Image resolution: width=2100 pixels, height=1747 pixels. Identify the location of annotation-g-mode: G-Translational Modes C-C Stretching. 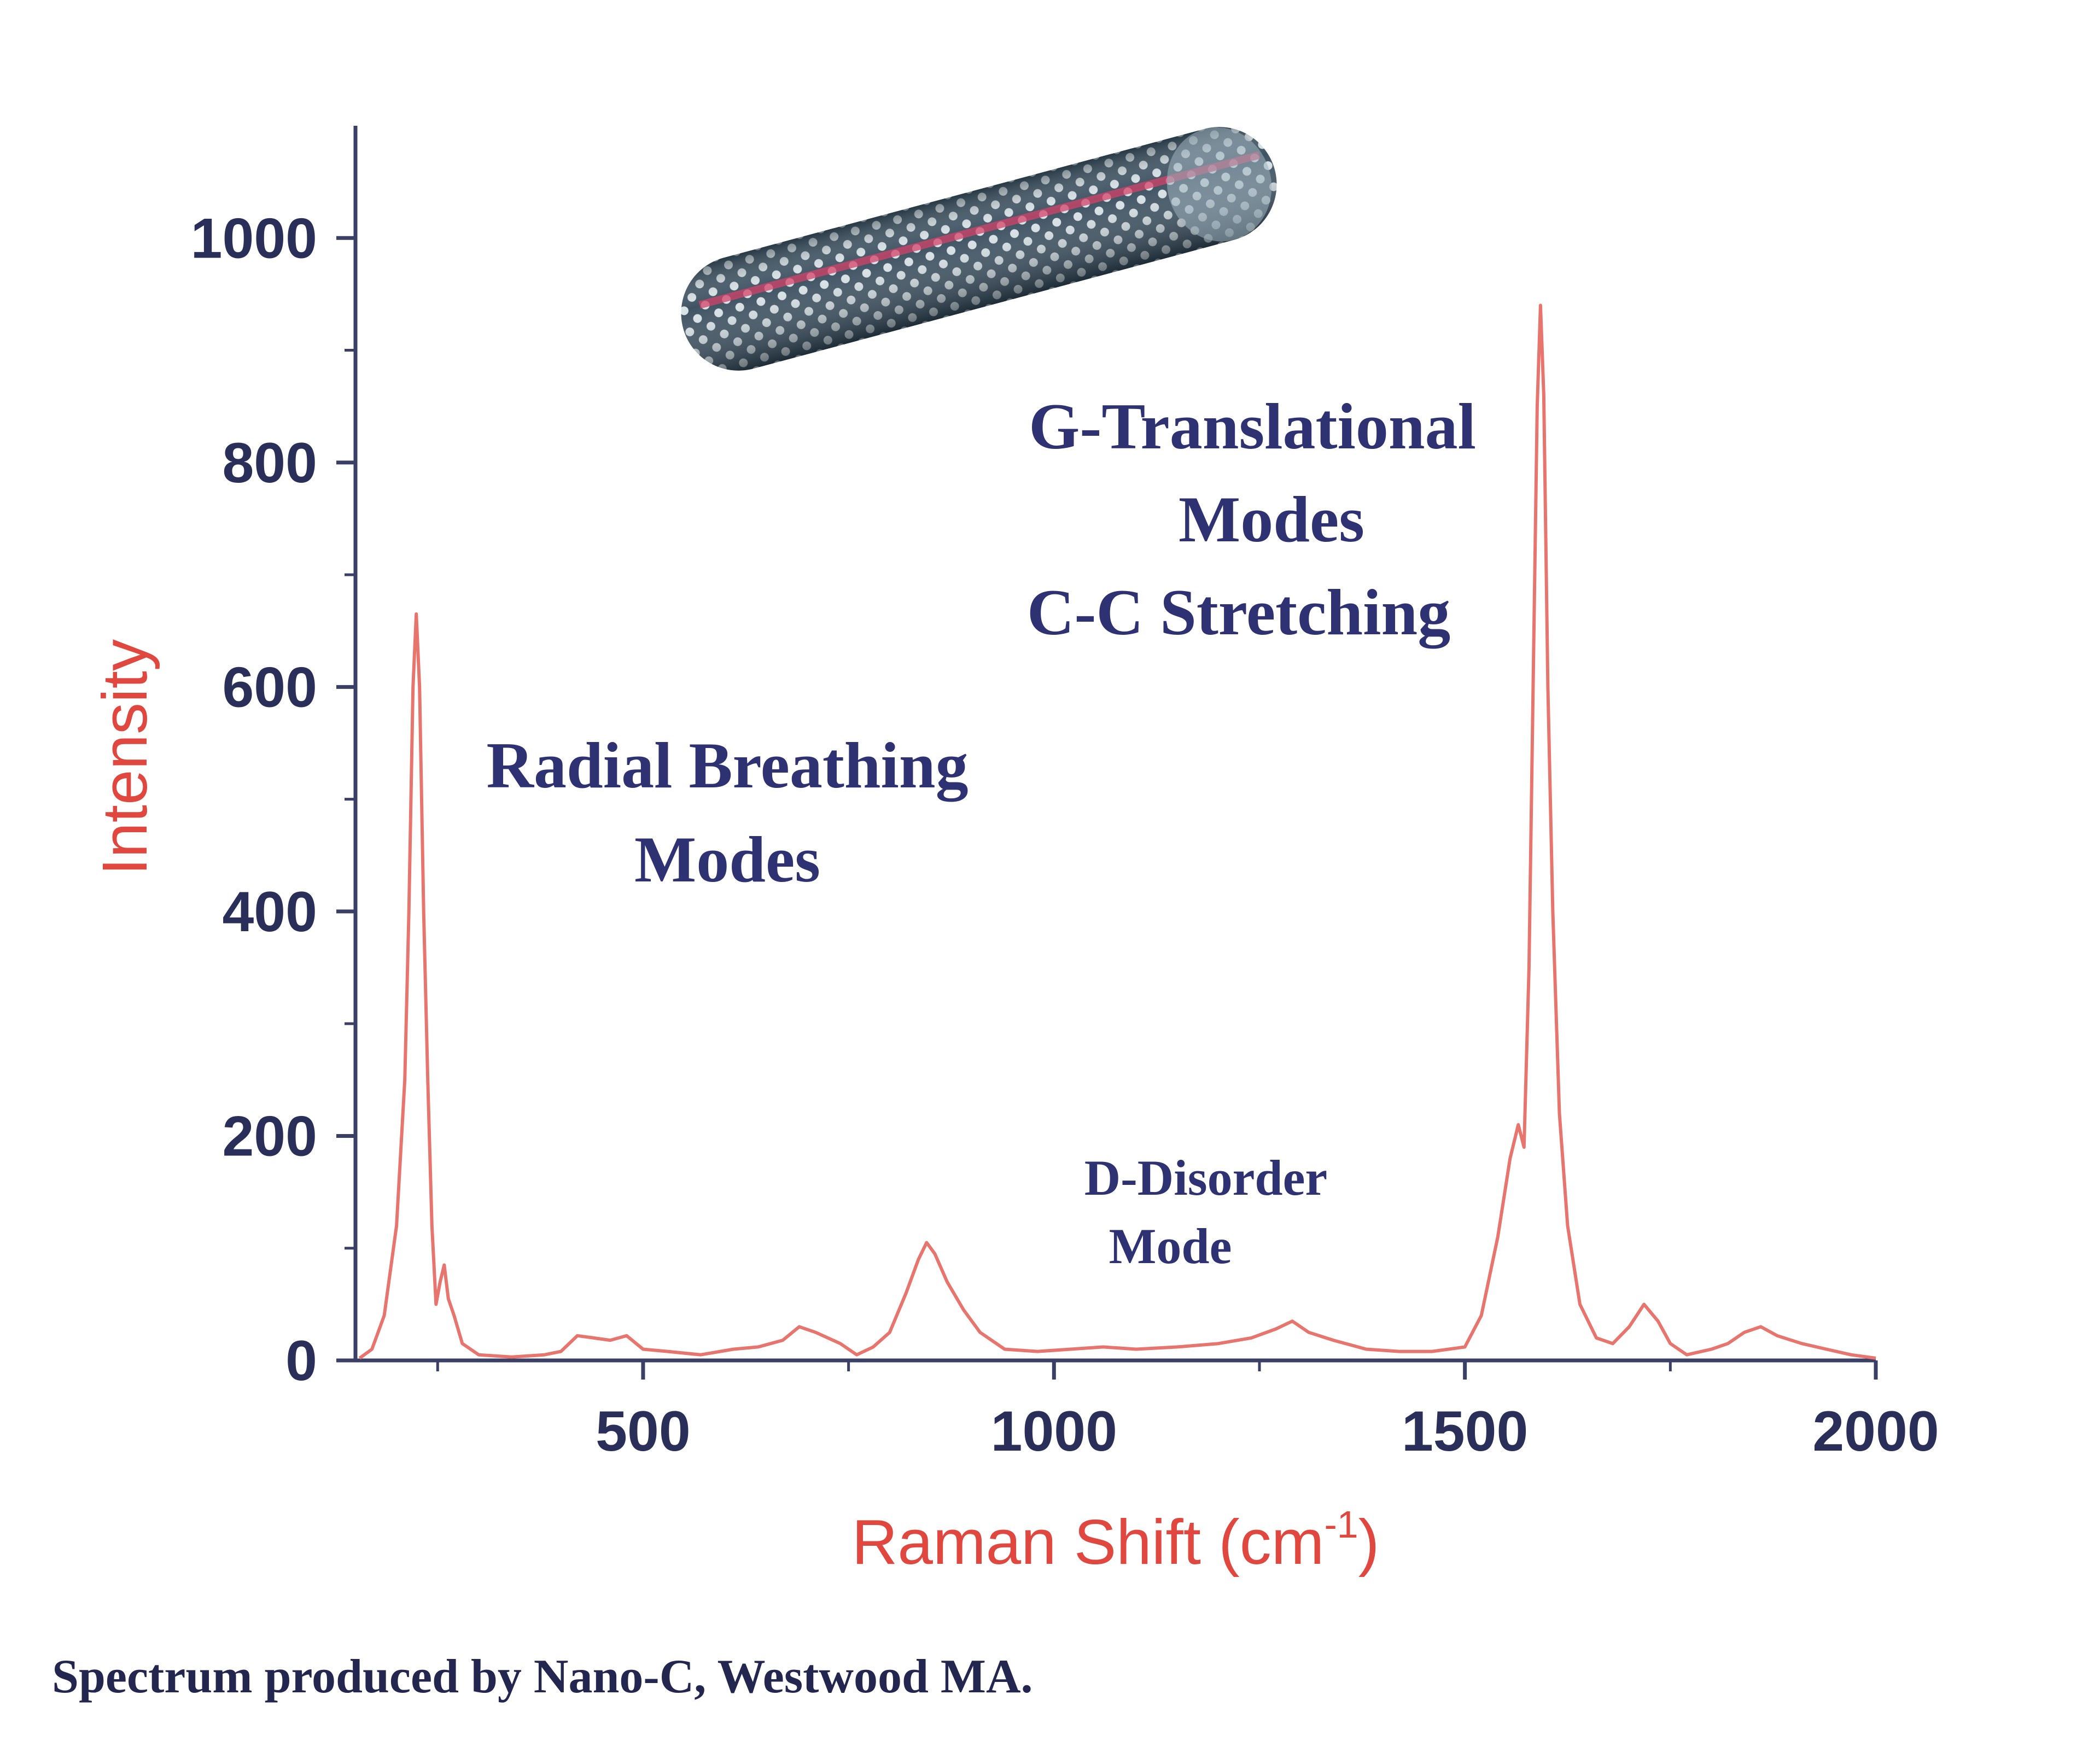
(1251, 519).